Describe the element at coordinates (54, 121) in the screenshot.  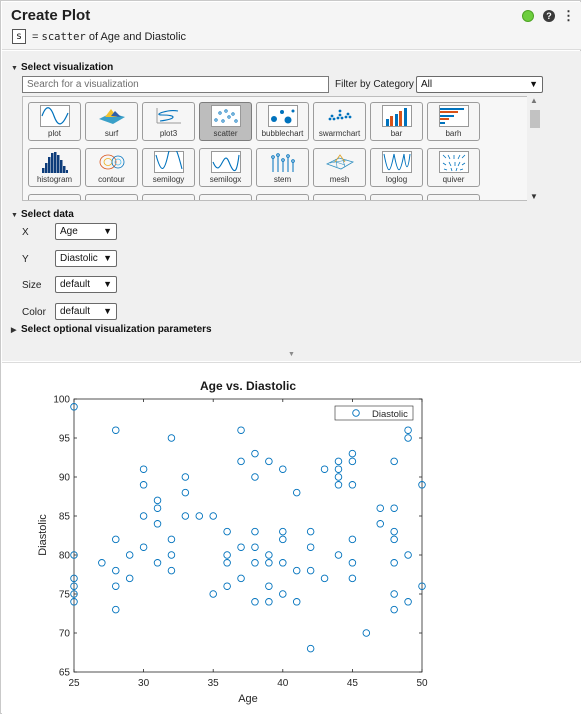
I see `tile-plot: plot` at that location.